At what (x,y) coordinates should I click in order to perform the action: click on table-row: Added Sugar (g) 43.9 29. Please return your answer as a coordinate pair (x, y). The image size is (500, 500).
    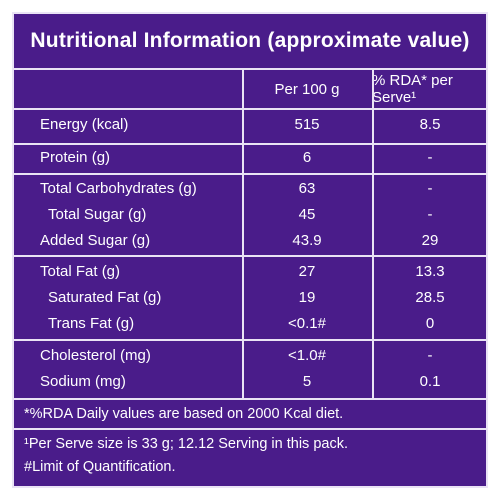
    Looking at the image, I should click on (250, 241).